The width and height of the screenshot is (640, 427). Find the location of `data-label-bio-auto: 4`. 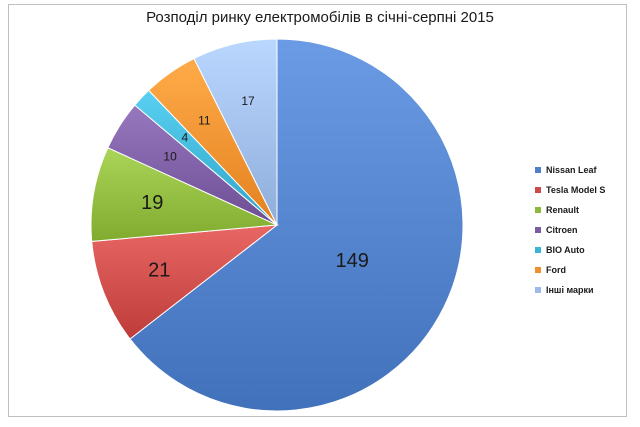

data-label-bio-auto: 4 is located at coordinates (185, 137).